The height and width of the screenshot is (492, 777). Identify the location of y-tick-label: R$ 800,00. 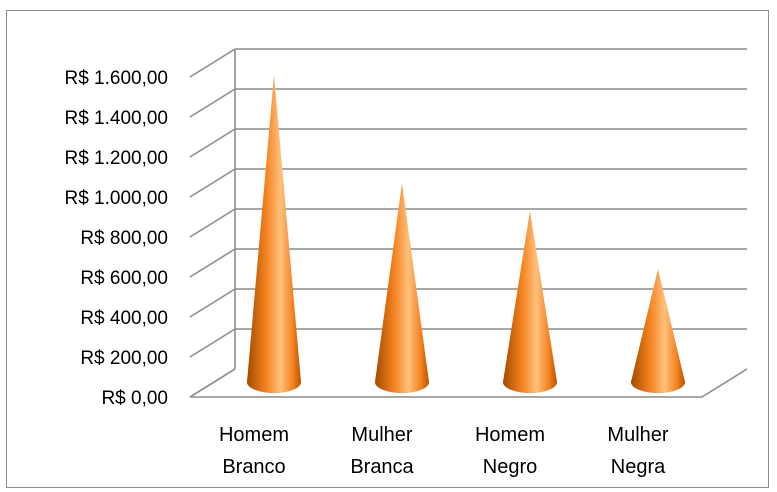
(124, 238).